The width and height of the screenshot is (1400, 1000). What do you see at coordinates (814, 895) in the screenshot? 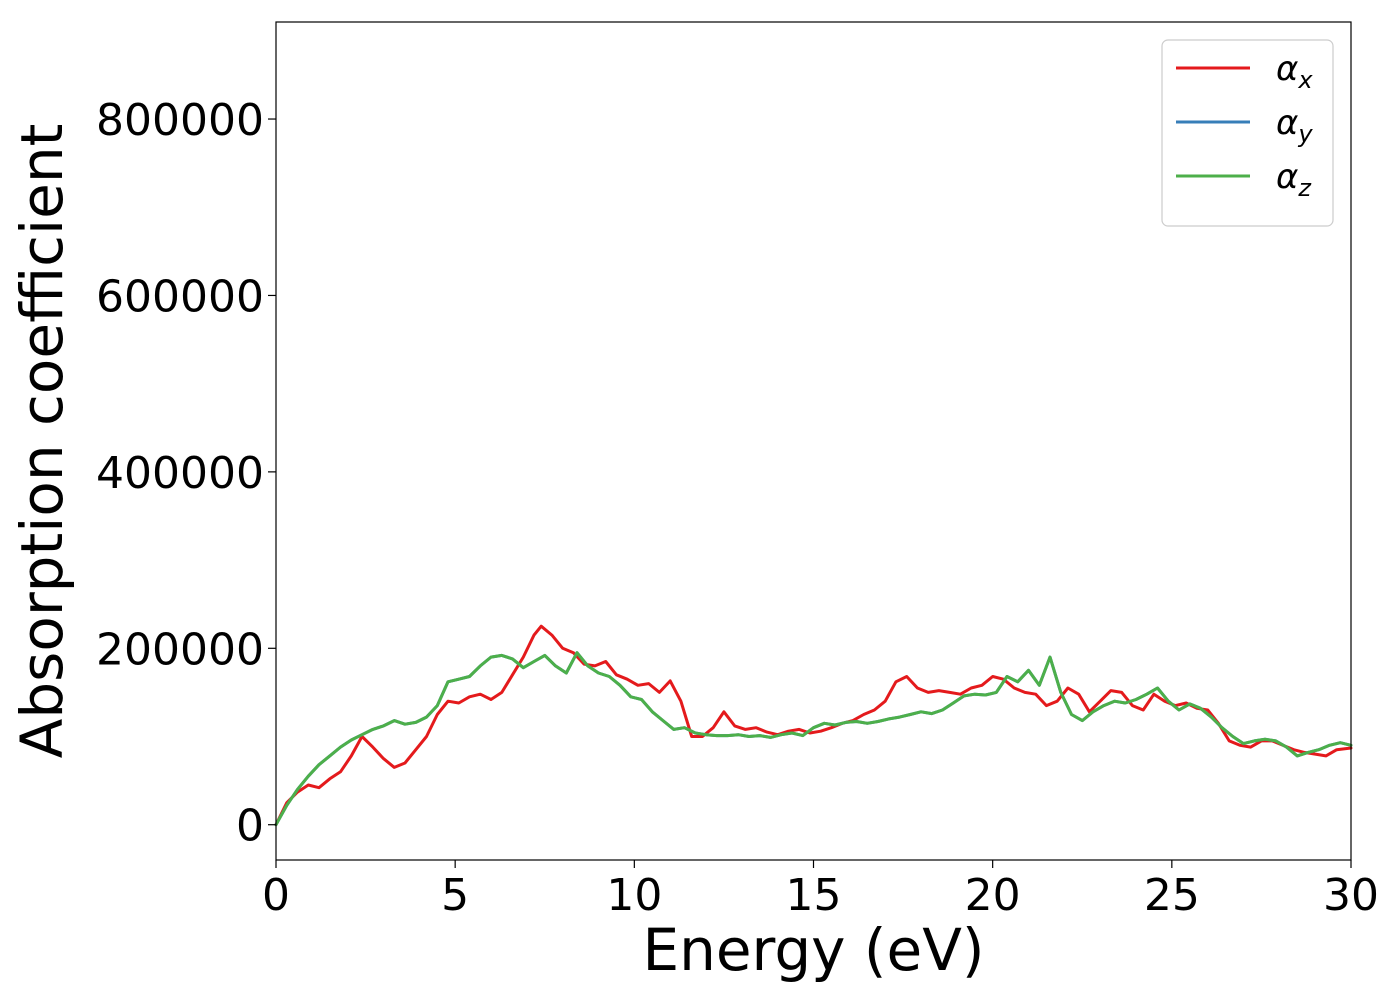
I see `x-tick-label: 15` at bounding box center [814, 895].